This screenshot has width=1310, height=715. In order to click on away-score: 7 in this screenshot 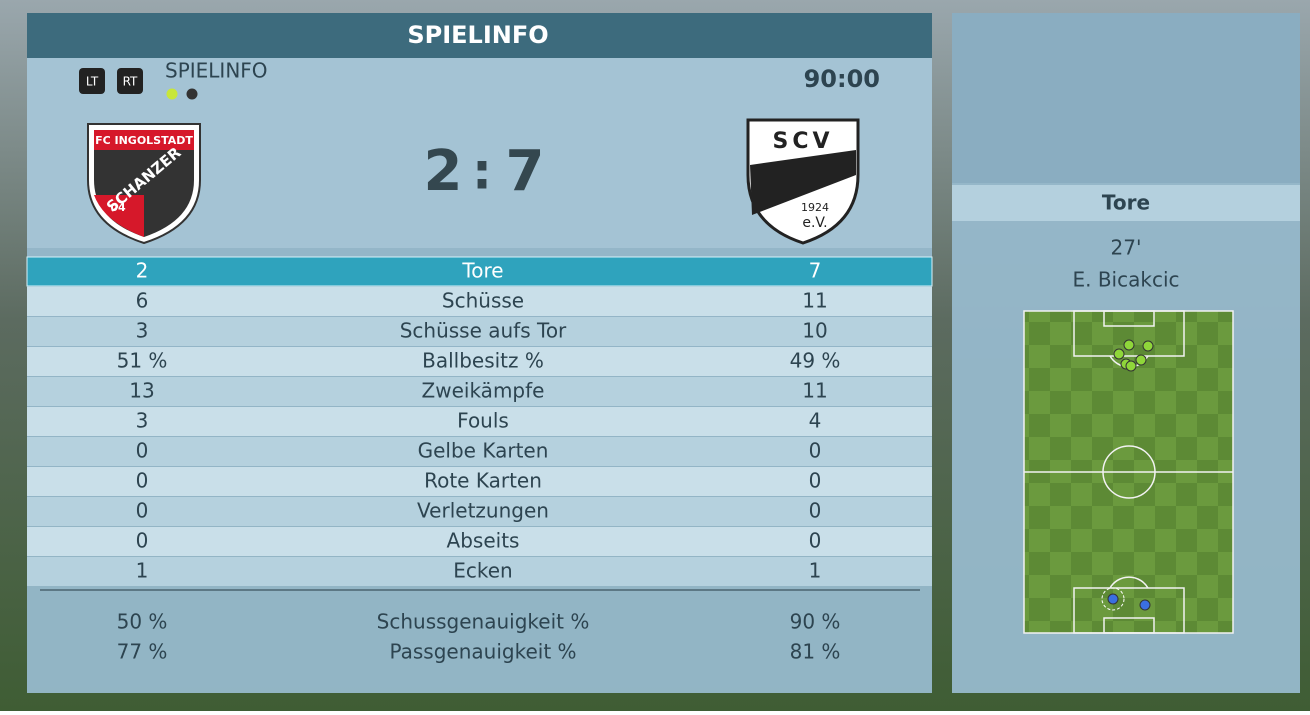, I will do `click(525, 171)`.